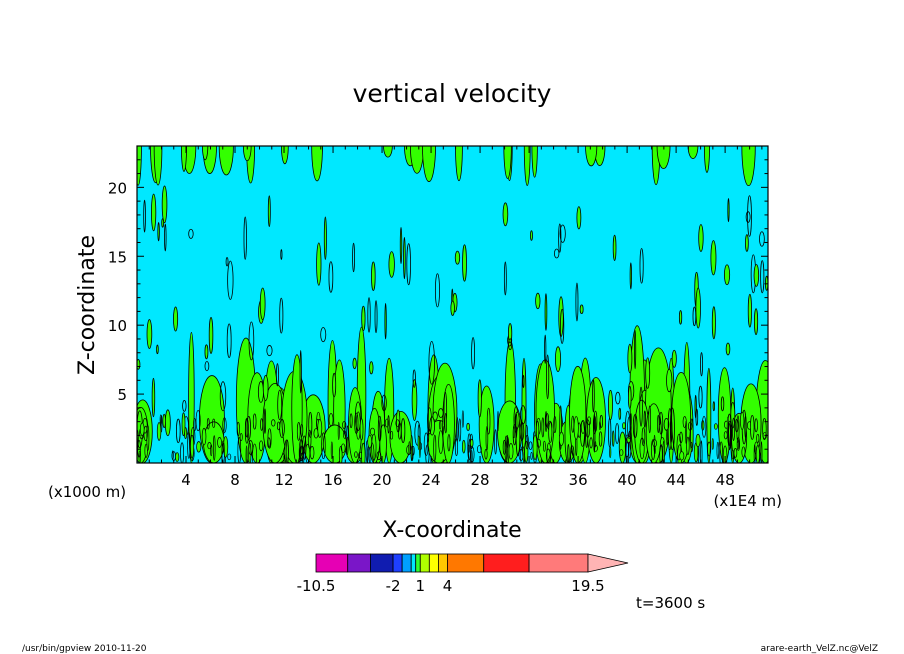 The image size is (904, 654). I want to click on colorbar-tick-label: 1, so click(420, 586).